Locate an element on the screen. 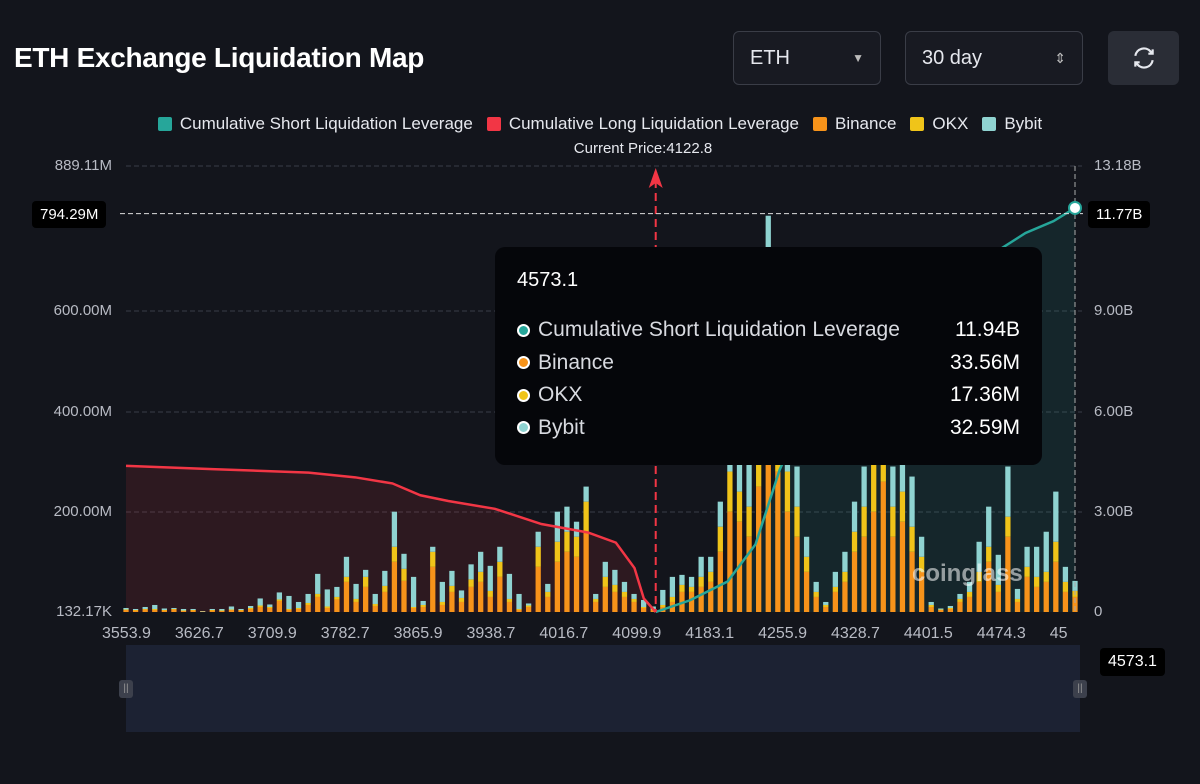 The image size is (1200, 784). tooltip-row: OKX 17.36M is located at coordinates (768, 395).